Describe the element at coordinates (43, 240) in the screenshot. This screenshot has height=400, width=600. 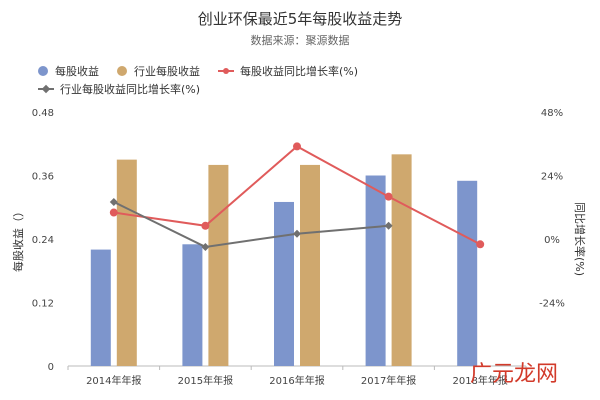
I see `y-tick-label: 0.24` at that location.